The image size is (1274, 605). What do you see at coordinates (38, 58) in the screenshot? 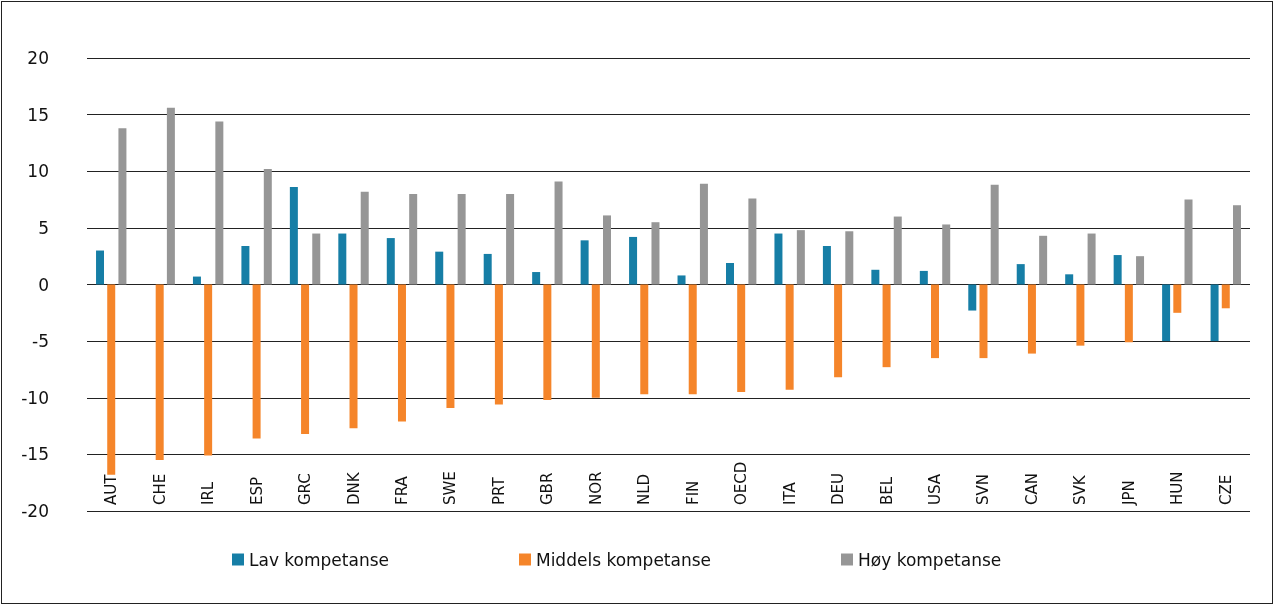
I see `y-tick-label: 20` at bounding box center [38, 58].